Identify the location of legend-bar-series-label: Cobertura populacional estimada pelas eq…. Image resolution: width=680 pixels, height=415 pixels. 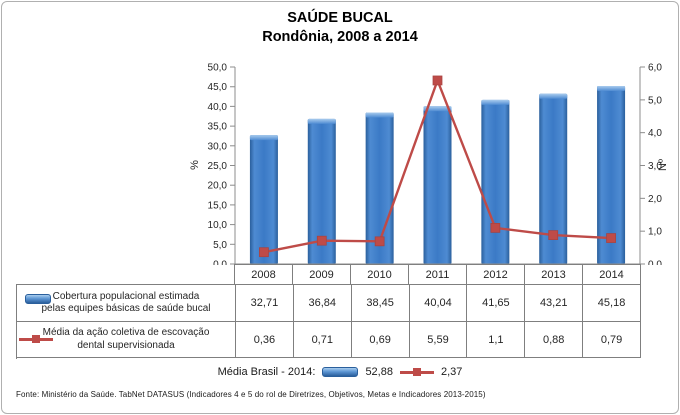
(126, 303).